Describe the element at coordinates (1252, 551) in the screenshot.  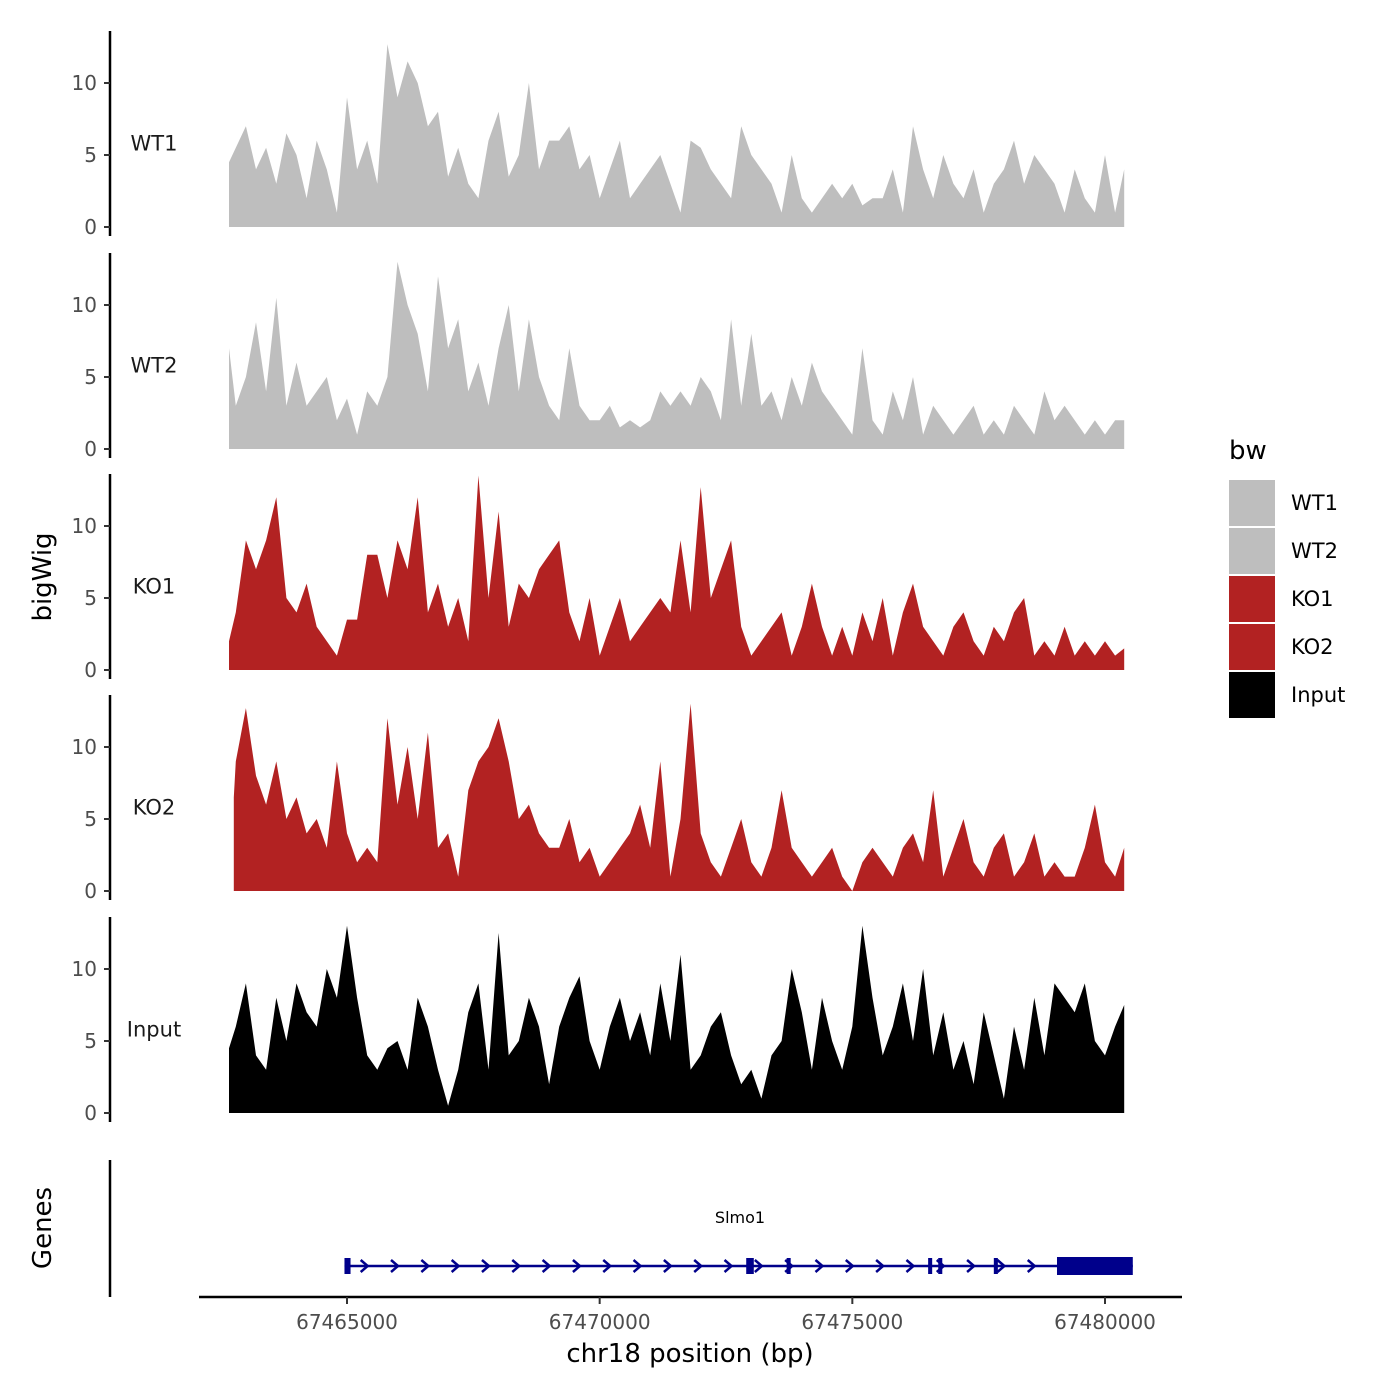
I see `legend-swatch-wt2` at that location.